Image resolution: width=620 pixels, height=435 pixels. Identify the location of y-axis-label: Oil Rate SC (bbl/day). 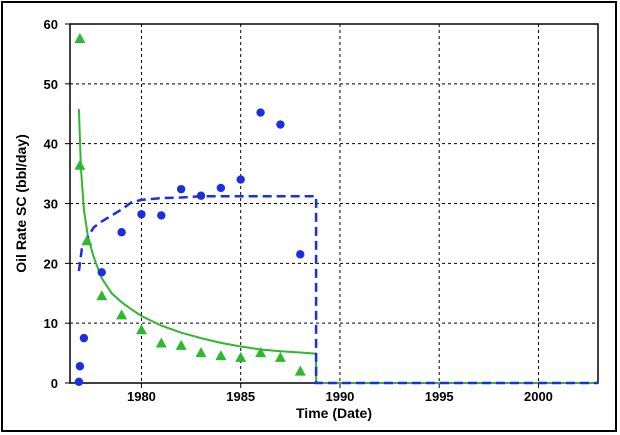
(21, 203).